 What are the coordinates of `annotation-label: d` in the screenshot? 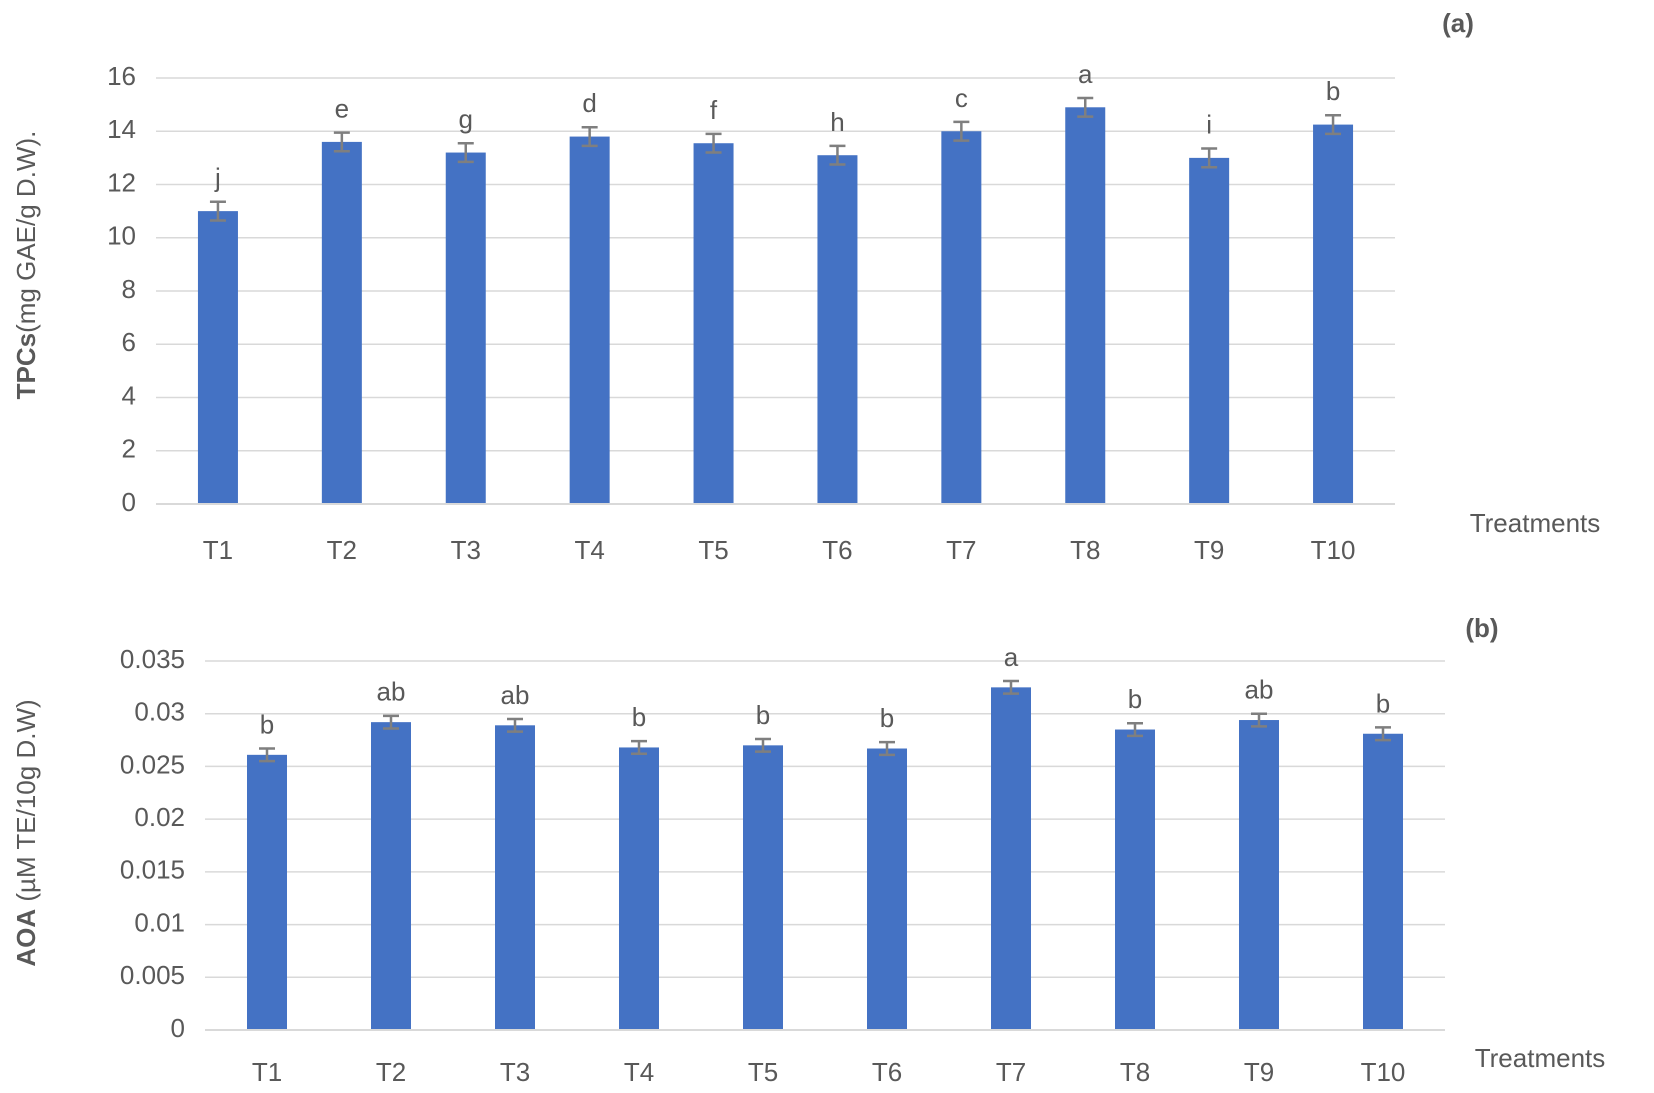 It's located at (589, 103).